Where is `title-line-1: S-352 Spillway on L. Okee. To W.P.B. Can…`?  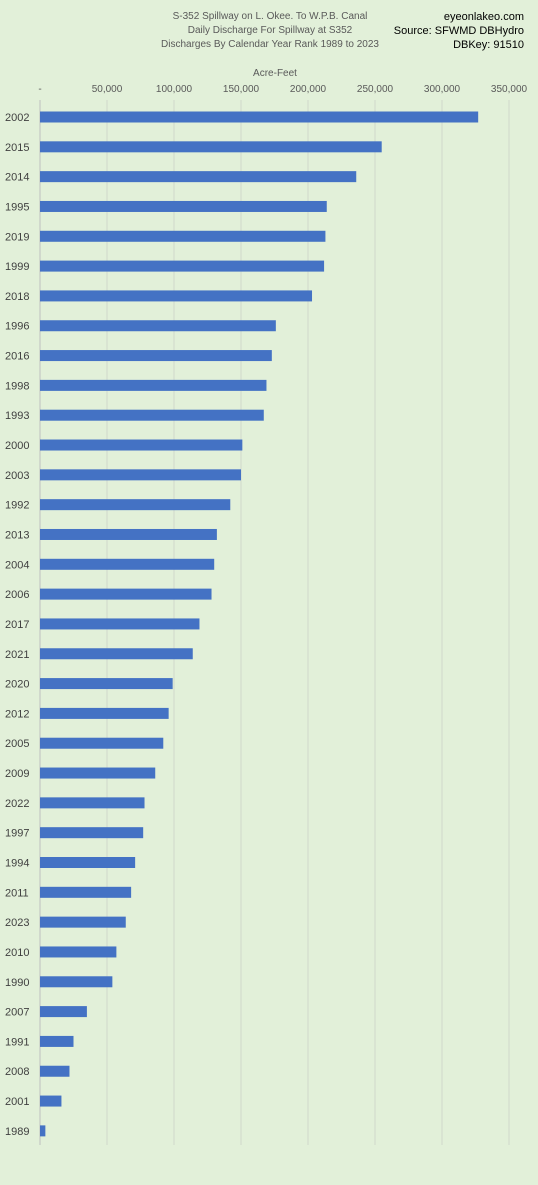 title-line-1: S-352 Spillway on L. Okee. To W.P.B. Can… is located at coordinates (270, 16).